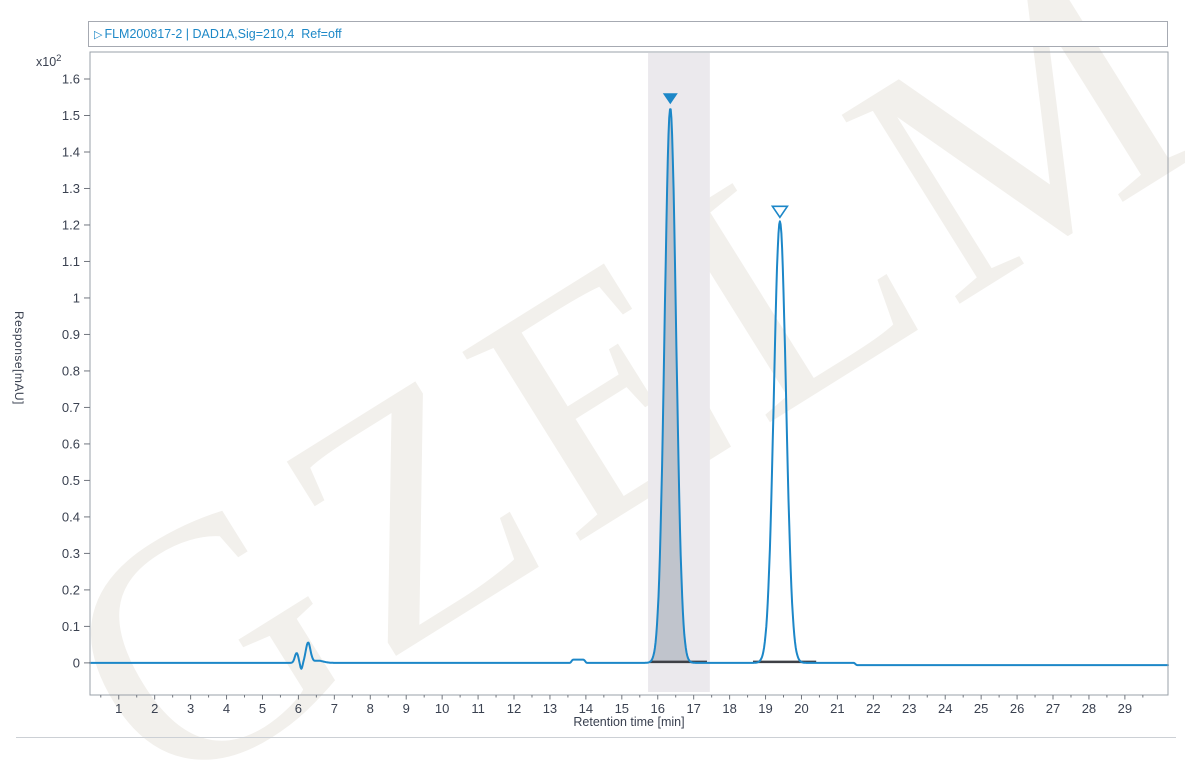 The height and width of the screenshot is (760, 1185). What do you see at coordinates (71, 261) in the screenshot?
I see `y-tick-label: 1.1` at bounding box center [71, 261].